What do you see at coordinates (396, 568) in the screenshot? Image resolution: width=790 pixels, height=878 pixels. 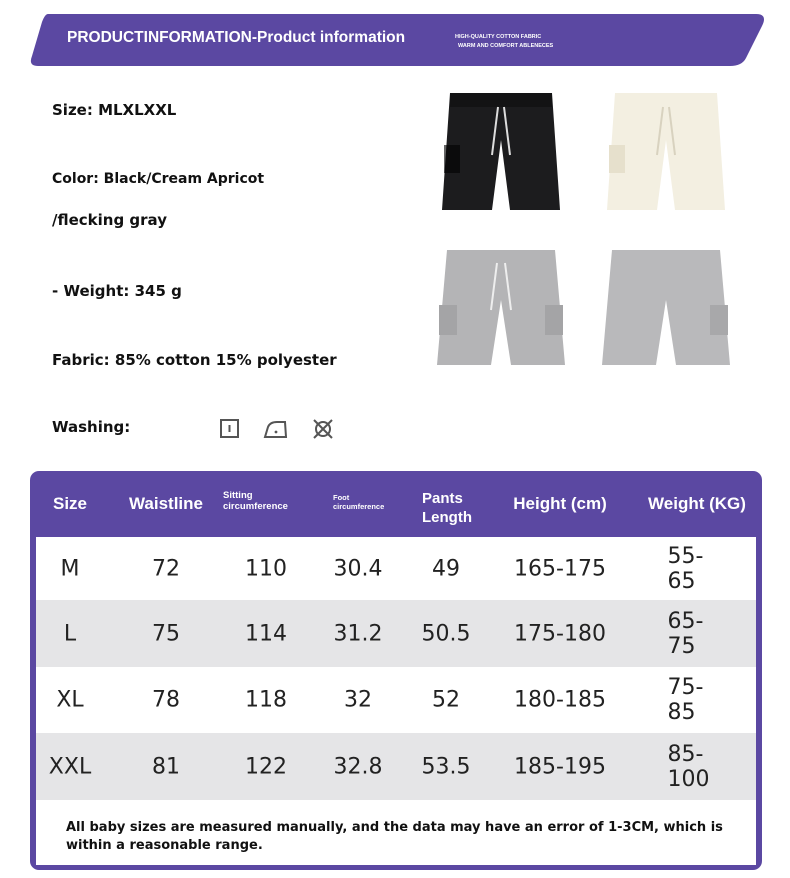 I see `table-row: M 72 110 30.4 49 165-175 55-65` at bounding box center [396, 568].